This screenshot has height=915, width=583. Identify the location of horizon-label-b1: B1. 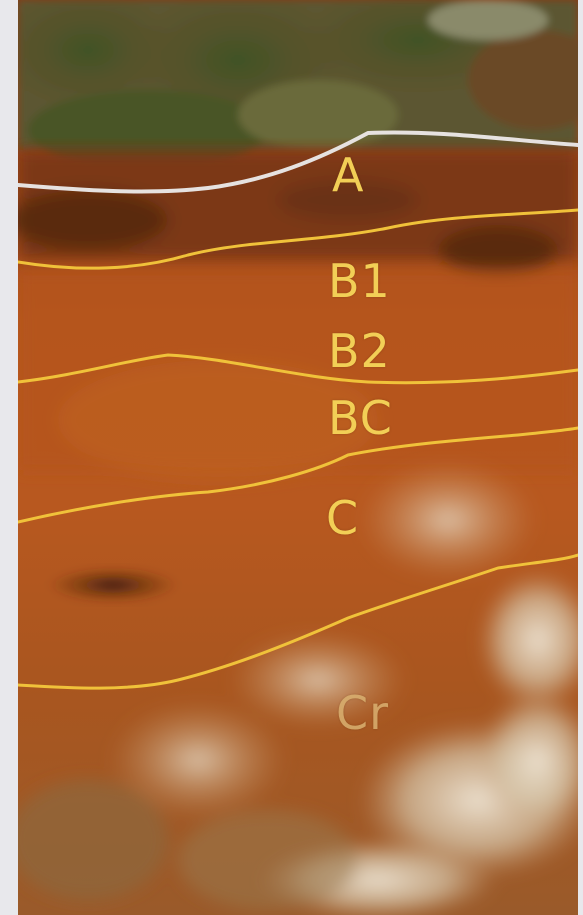
(359, 281).